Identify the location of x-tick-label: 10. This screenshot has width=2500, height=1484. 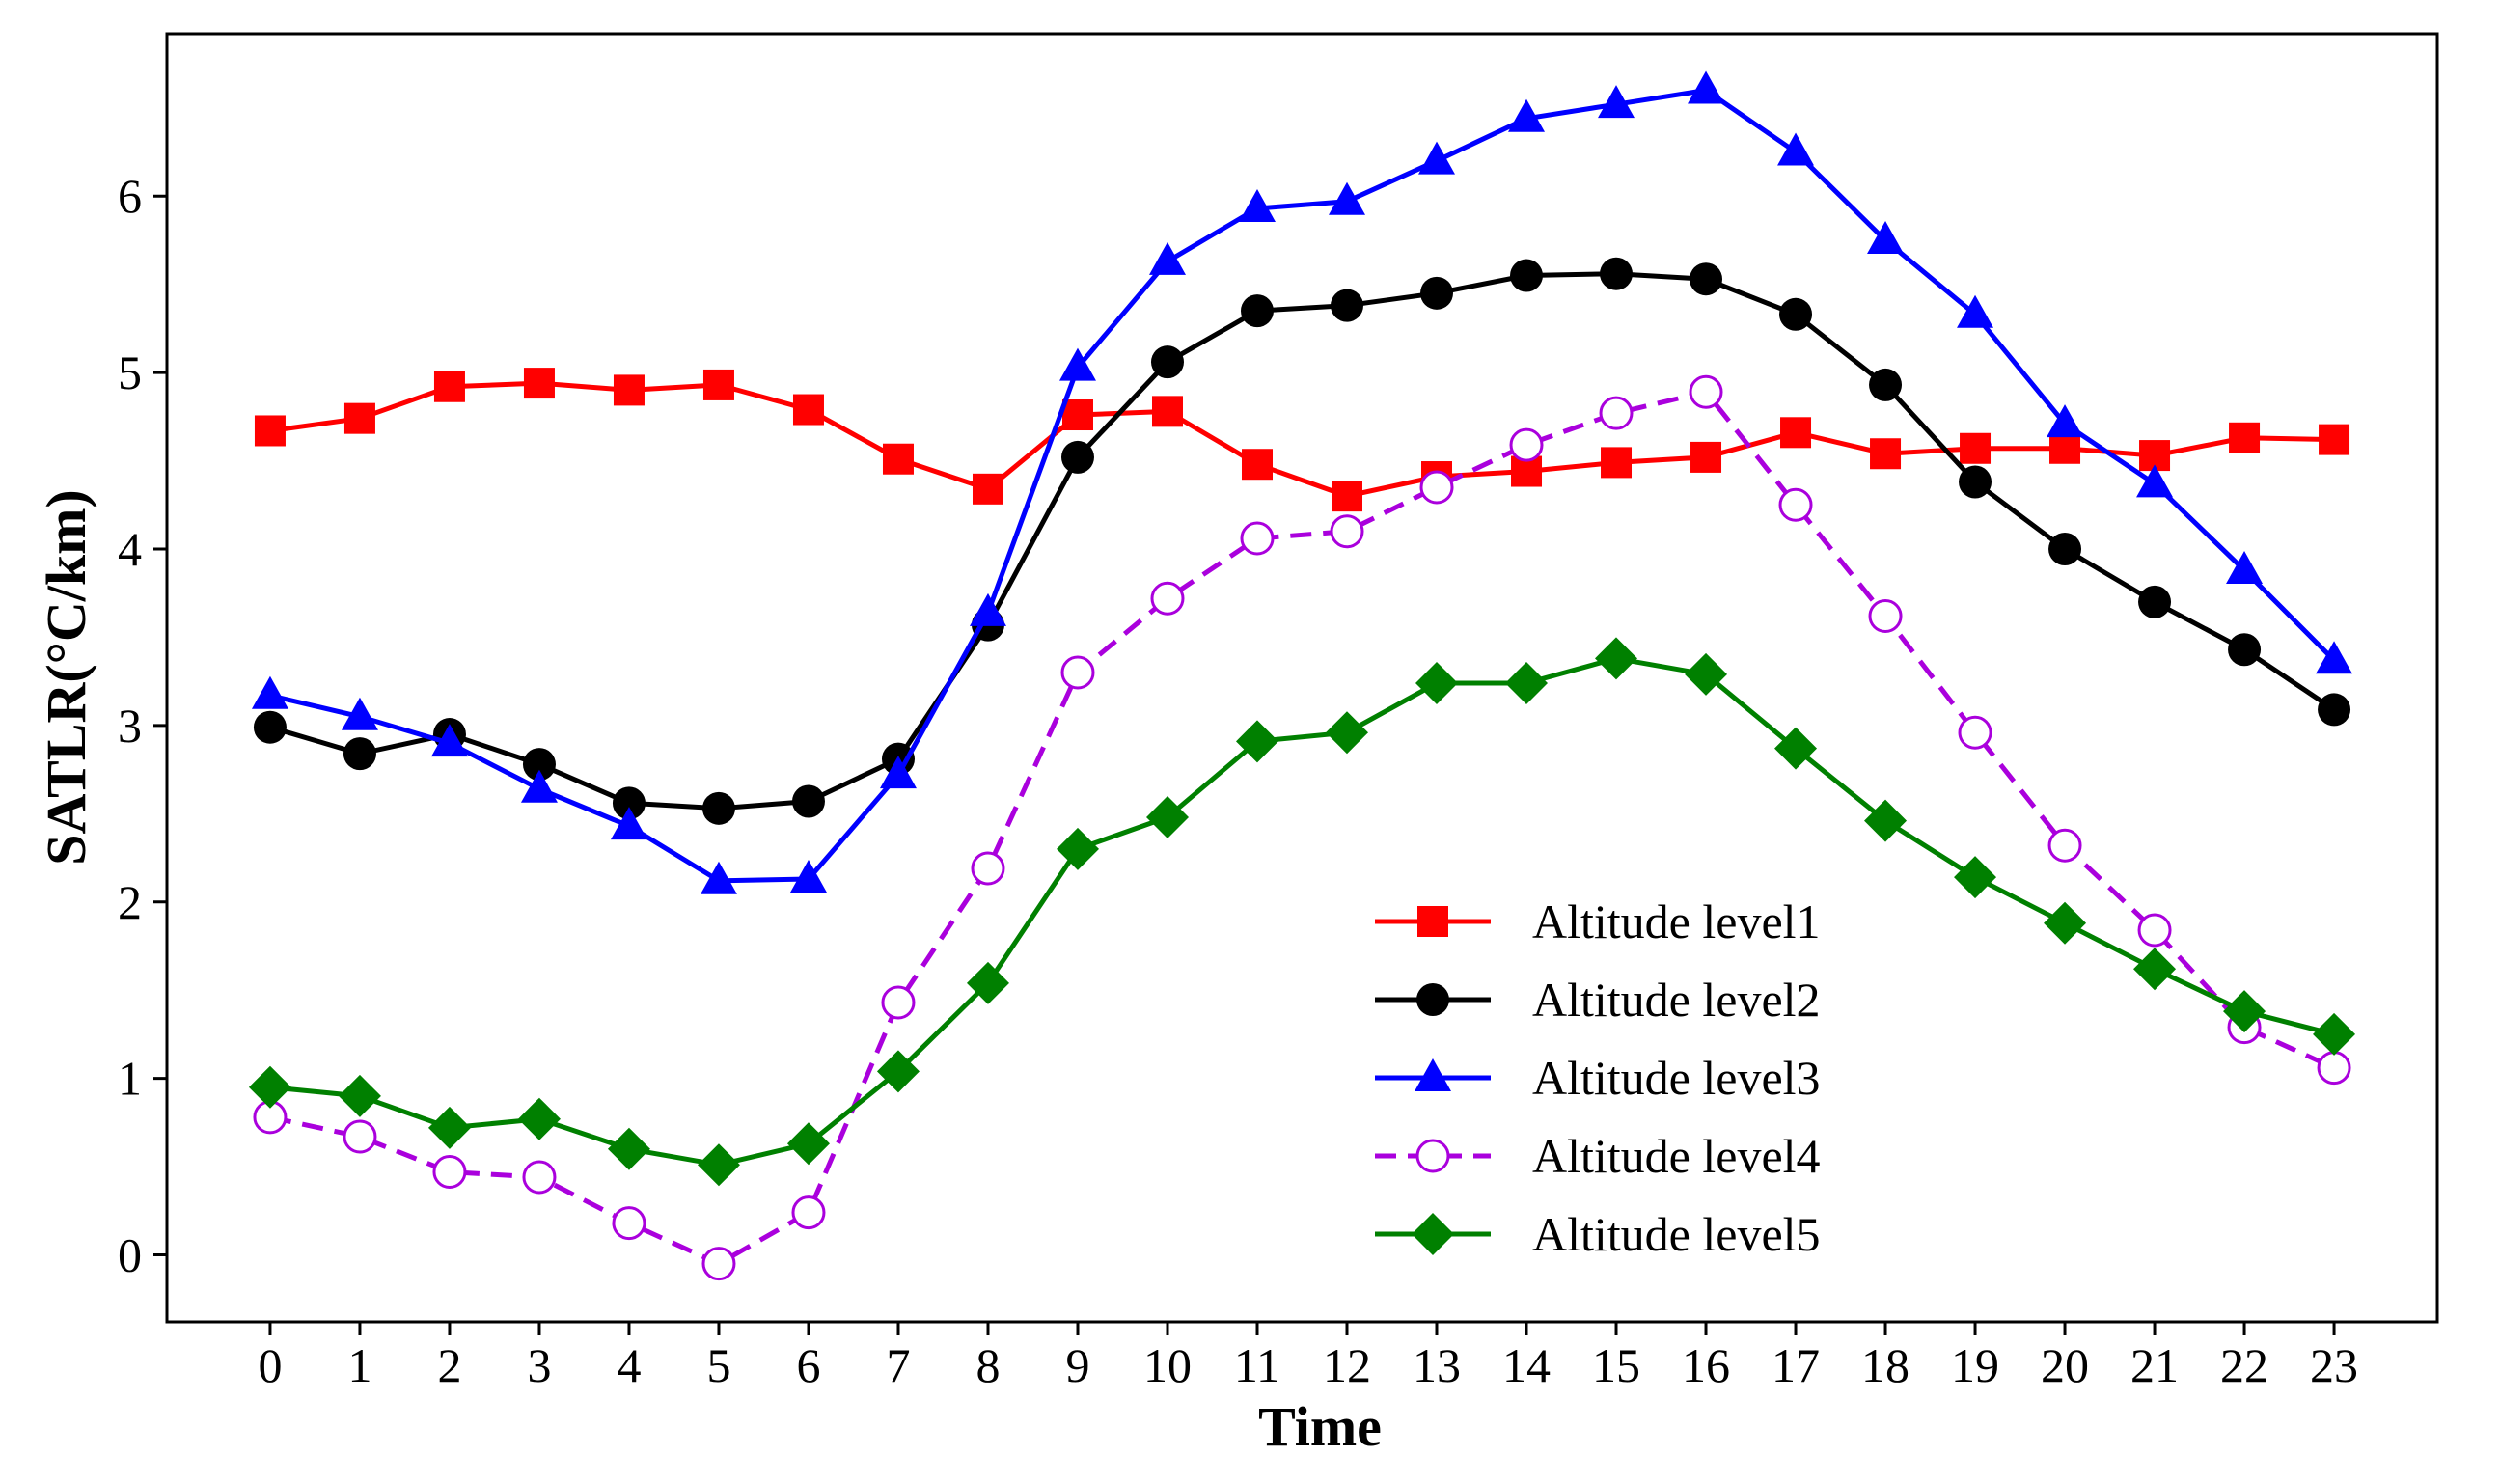
(1167, 1365).